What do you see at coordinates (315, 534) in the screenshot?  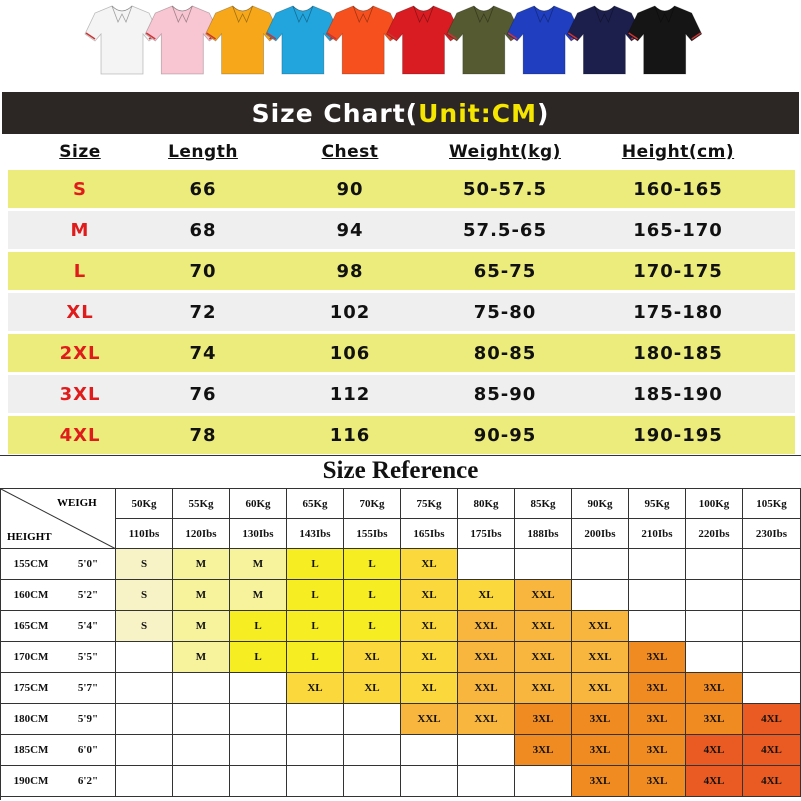 I see `weight-lbs: 143Ibs` at bounding box center [315, 534].